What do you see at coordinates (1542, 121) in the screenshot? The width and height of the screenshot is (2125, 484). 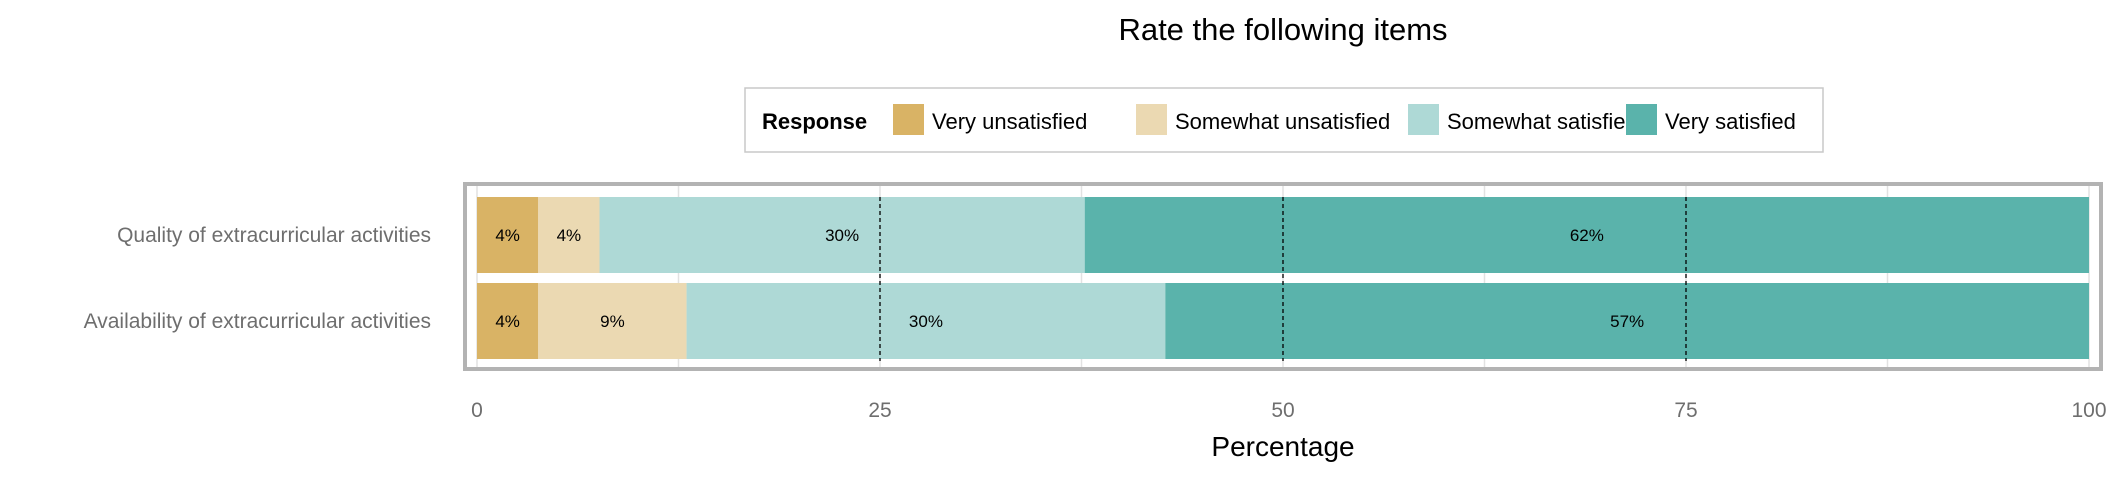 I see `legend-label: Somewhat satisfied` at bounding box center [1542, 121].